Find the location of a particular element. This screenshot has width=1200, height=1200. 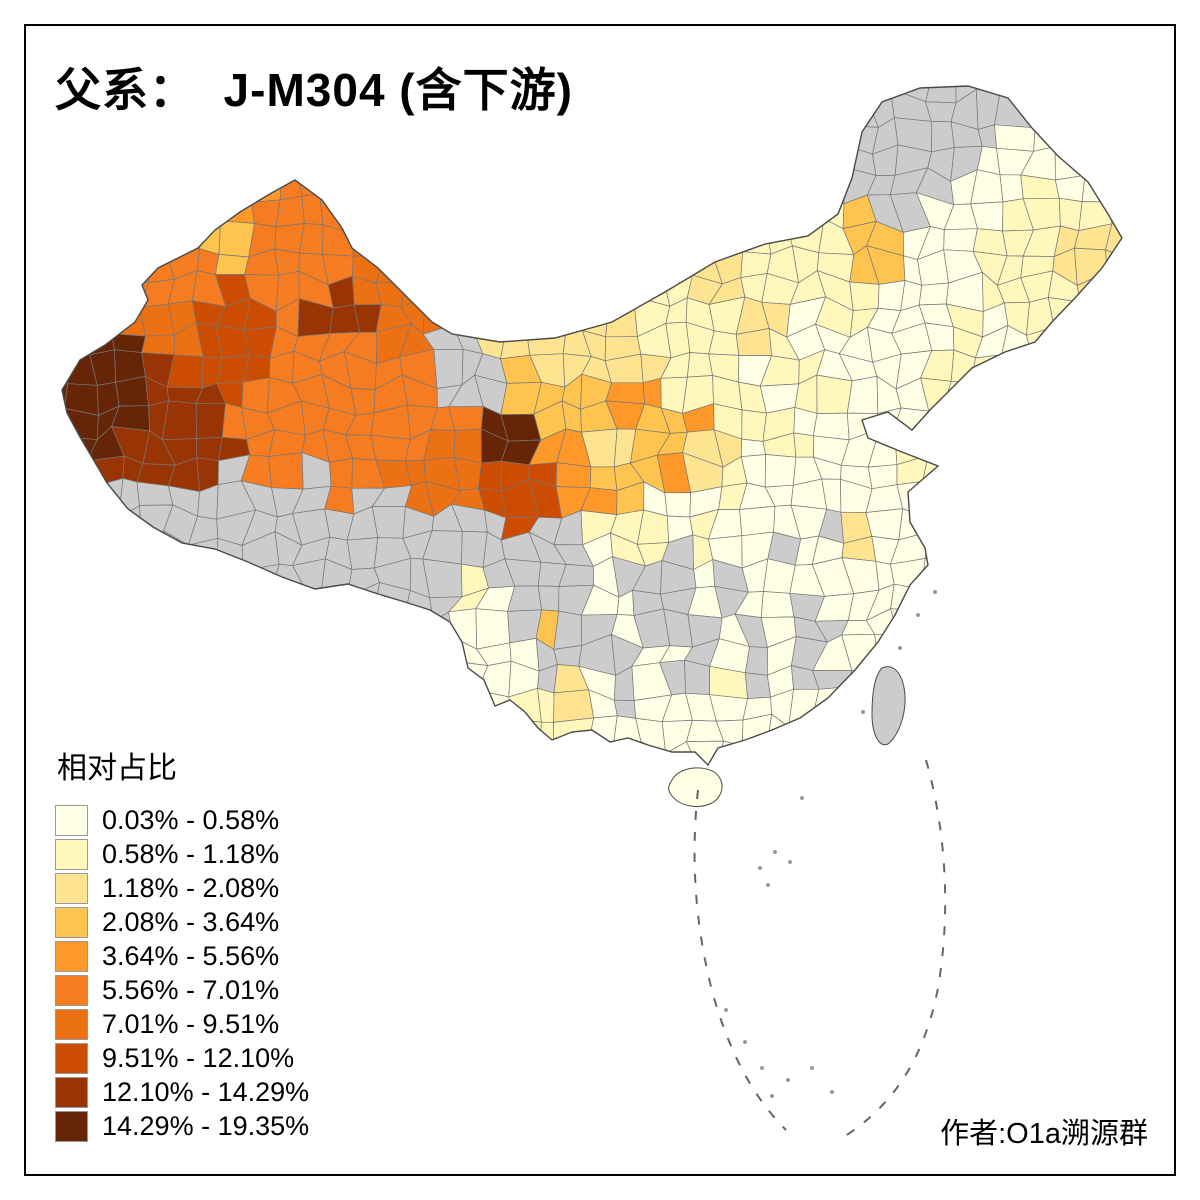

south-china-sea-boundary is located at coordinates (820, 949).